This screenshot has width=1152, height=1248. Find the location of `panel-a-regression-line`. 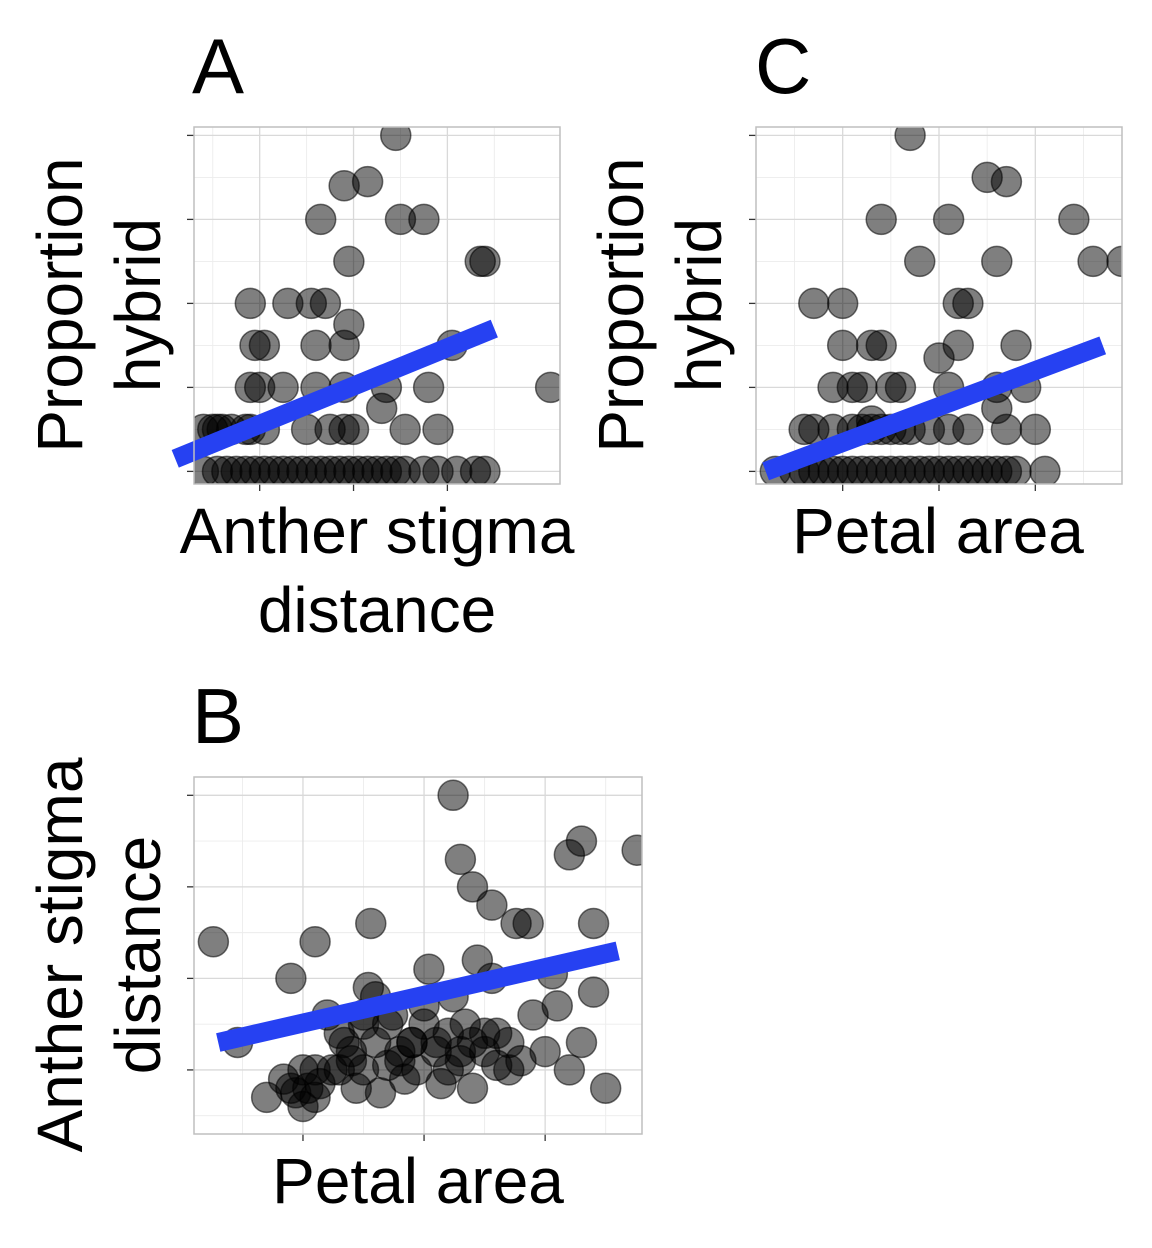

panel-a-regression-line is located at coordinates (334, 393).